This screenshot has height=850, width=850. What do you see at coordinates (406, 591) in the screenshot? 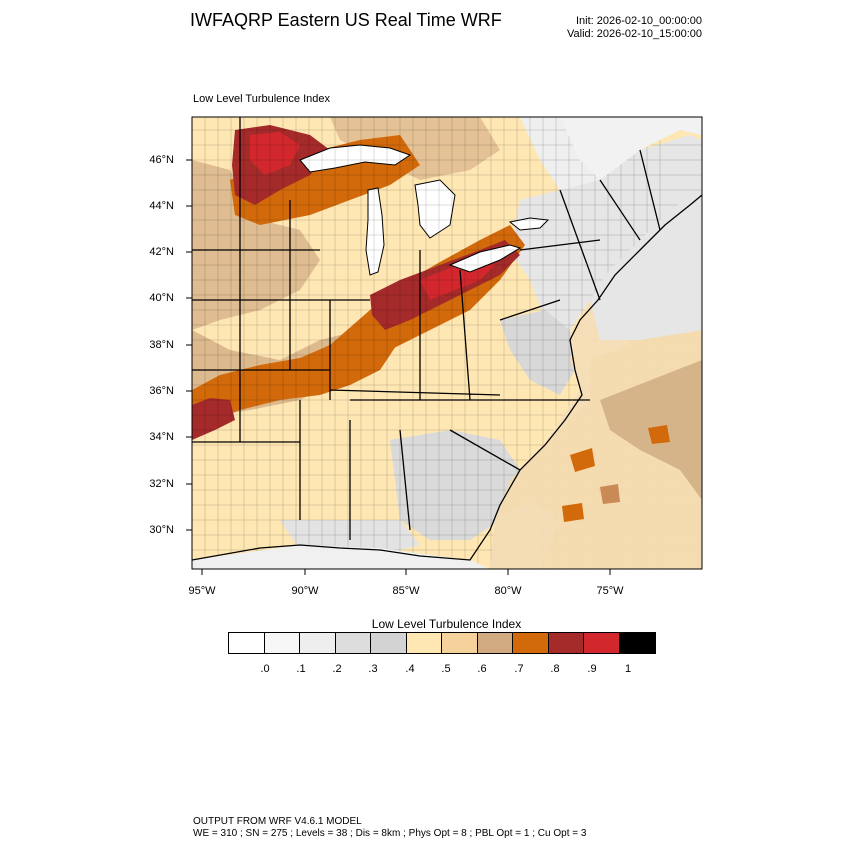
I see `lon-label: 85°W` at bounding box center [406, 591].